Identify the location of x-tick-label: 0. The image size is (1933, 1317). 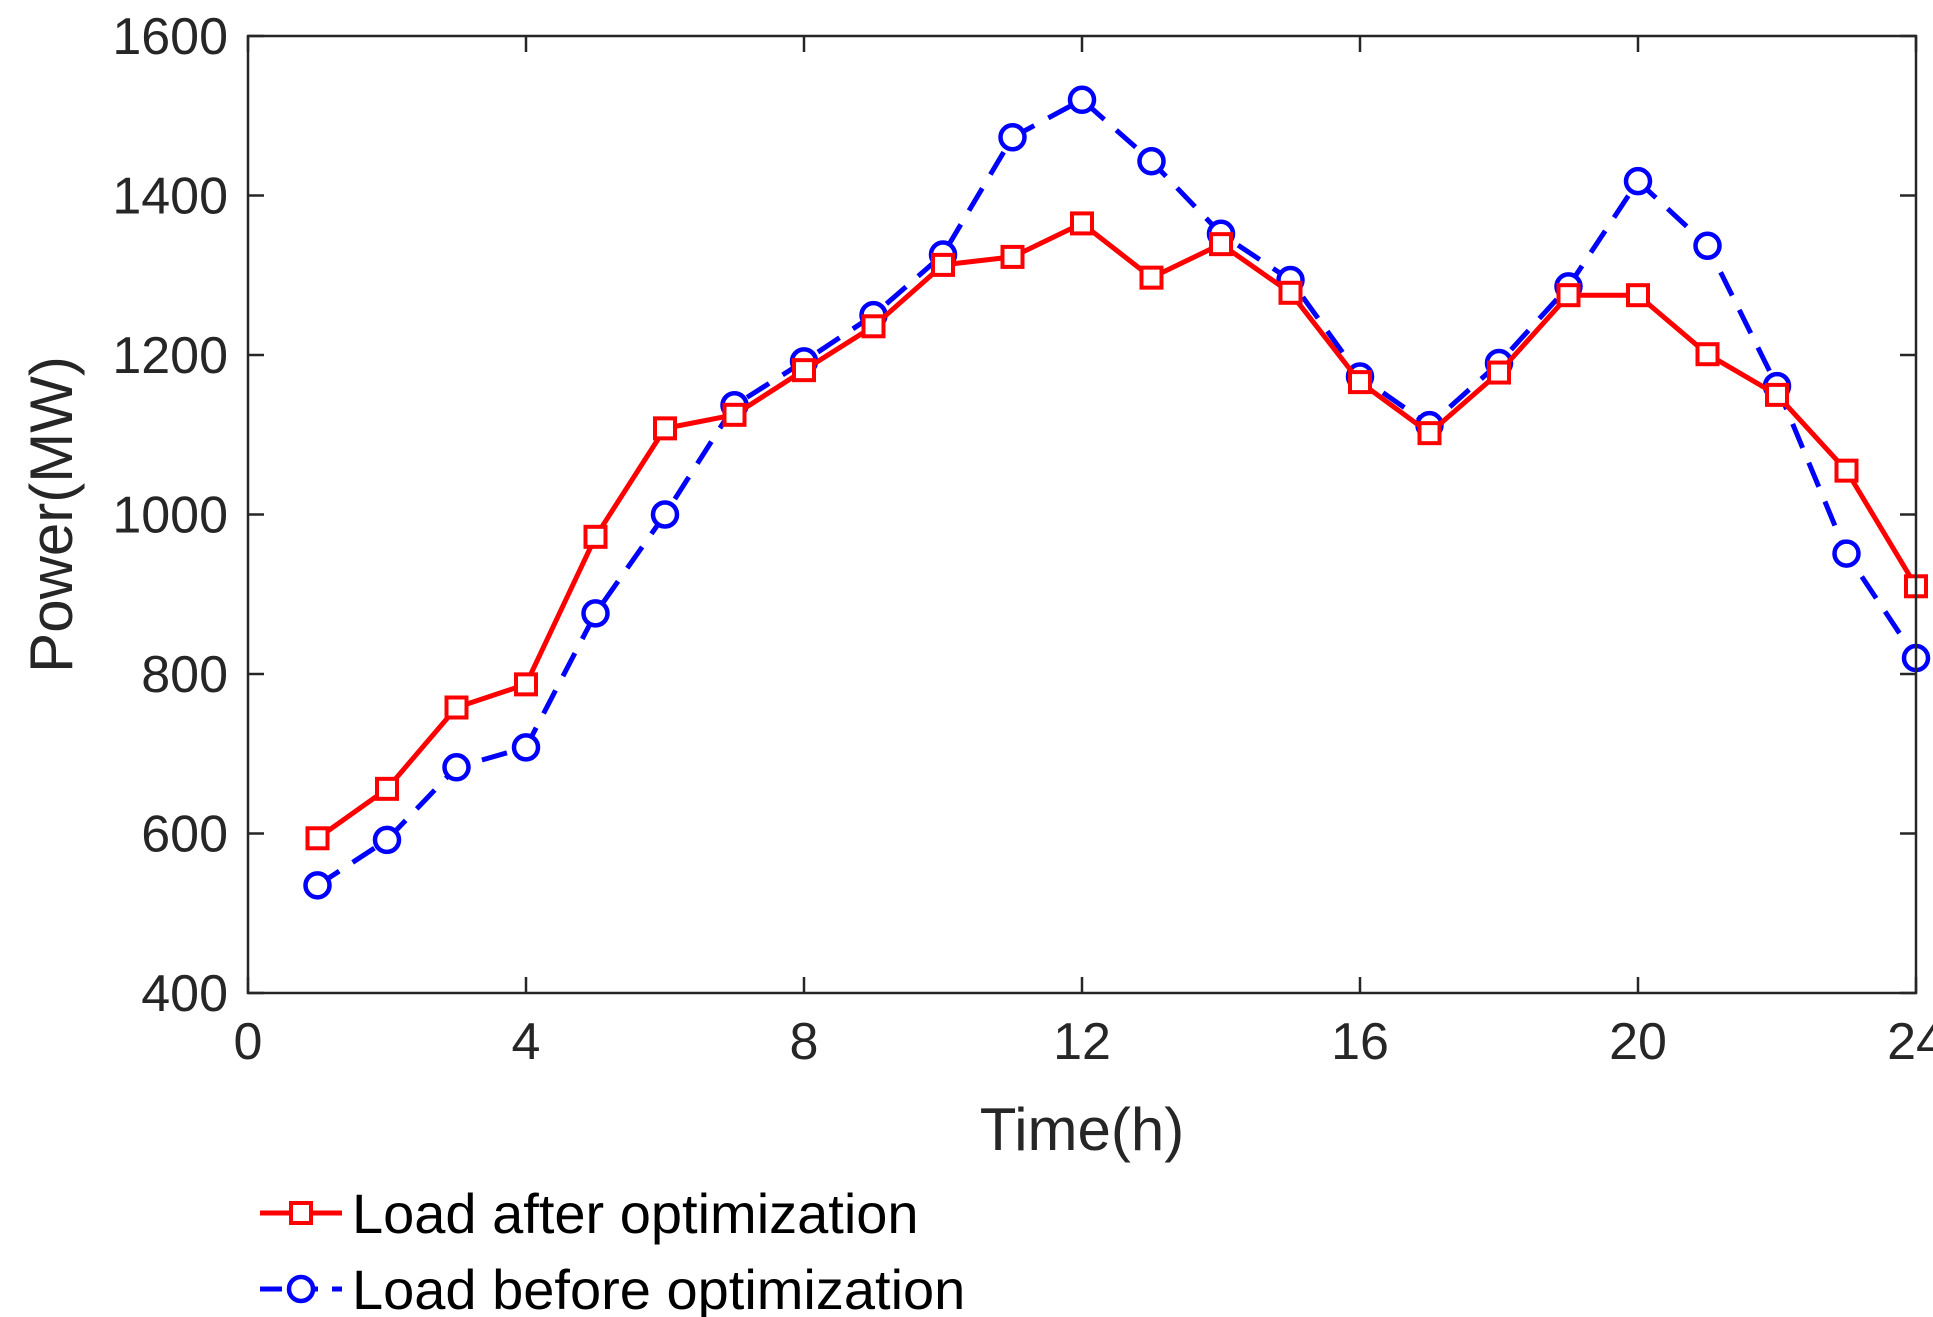
(248, 1042).